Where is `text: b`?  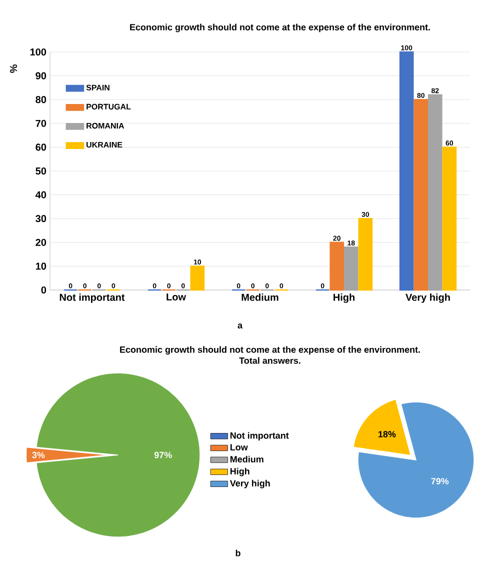 text: b is located at coordinates (238, 553).